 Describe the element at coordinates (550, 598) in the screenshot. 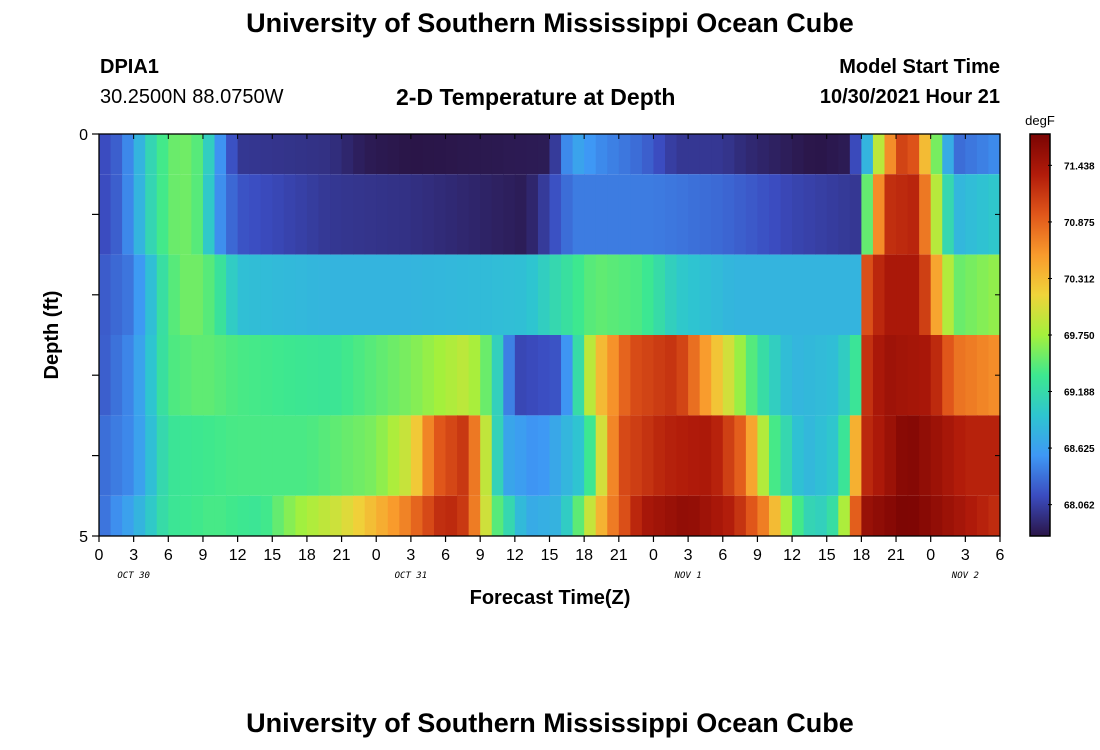

I see `x-axis-label: Forecast Time(Z)` at that location.